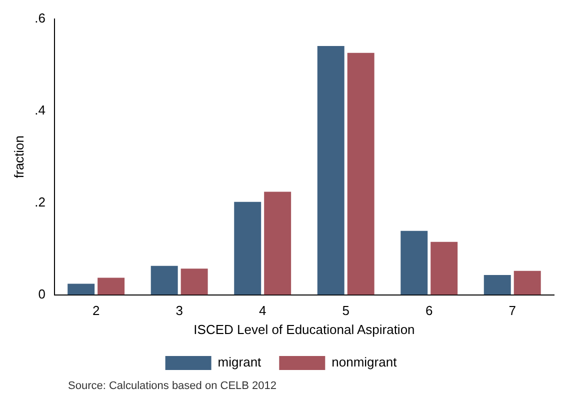  Describe the element at coordinates (96, 310) in the screenshot. I see `x-tick-label: 2` at that location.